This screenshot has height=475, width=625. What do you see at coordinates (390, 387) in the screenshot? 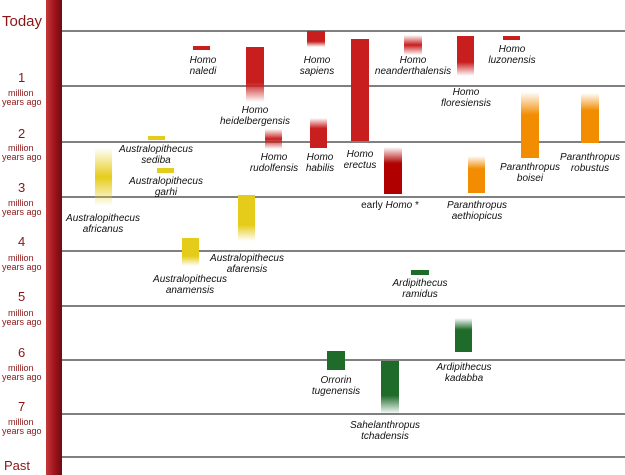
I see `sahelanthropus-tchadensis-range-bar` at bounding box center [390, 387].